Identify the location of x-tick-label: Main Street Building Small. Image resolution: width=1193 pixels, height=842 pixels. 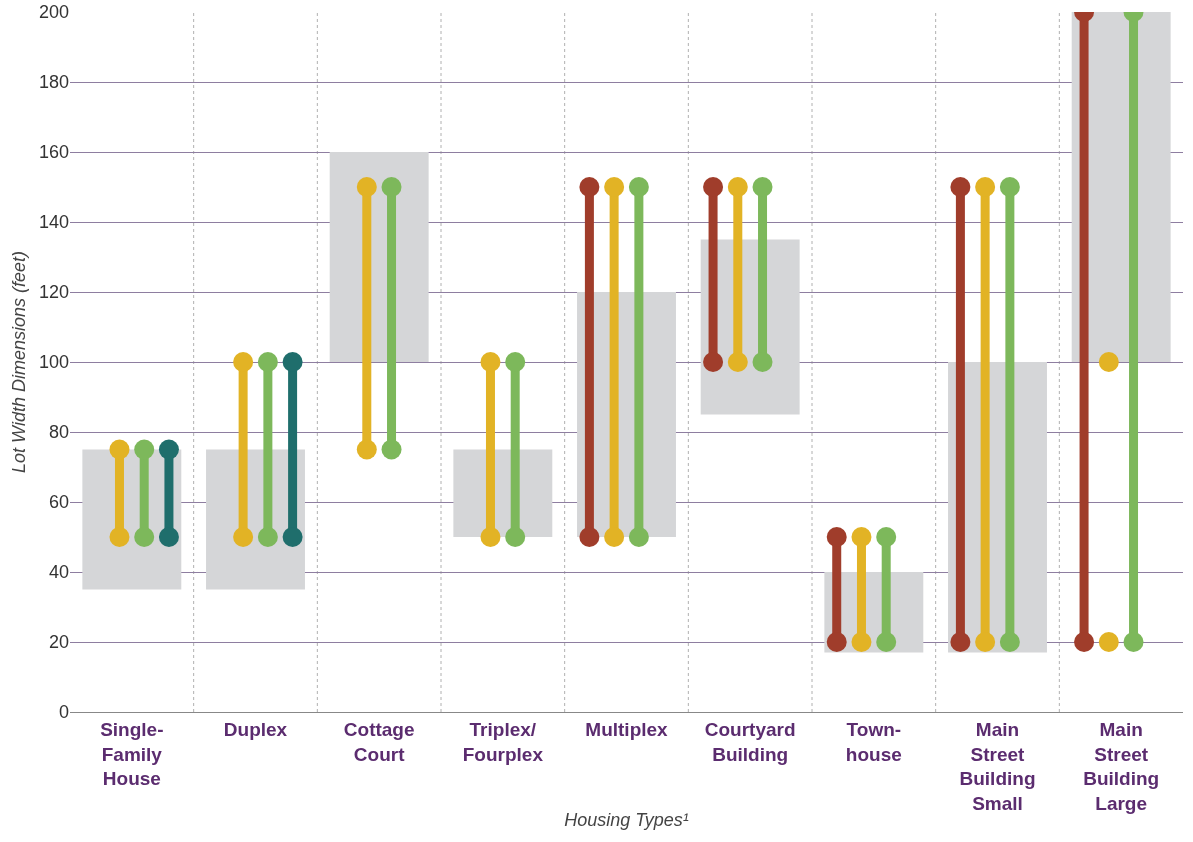
(997, 766).